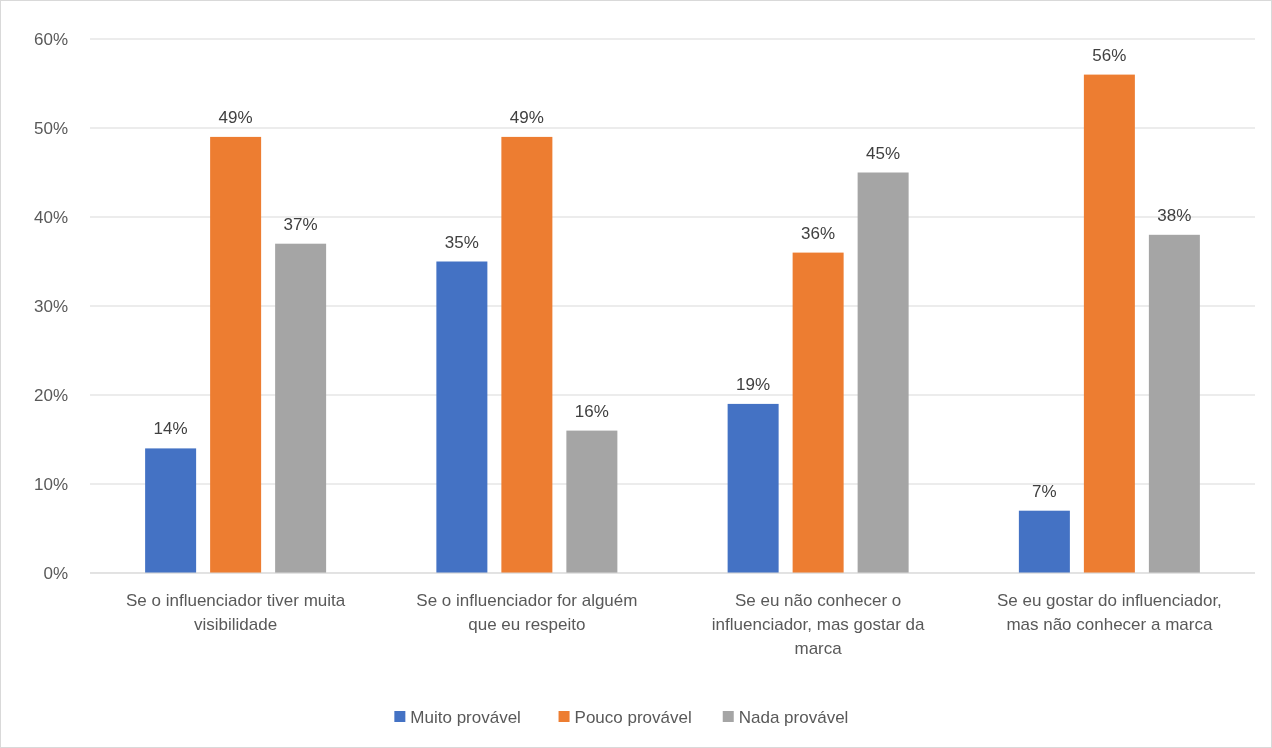 This screenshot has height=748, width=1272. I want to click on data-label: 38%, so click(1174, 215).